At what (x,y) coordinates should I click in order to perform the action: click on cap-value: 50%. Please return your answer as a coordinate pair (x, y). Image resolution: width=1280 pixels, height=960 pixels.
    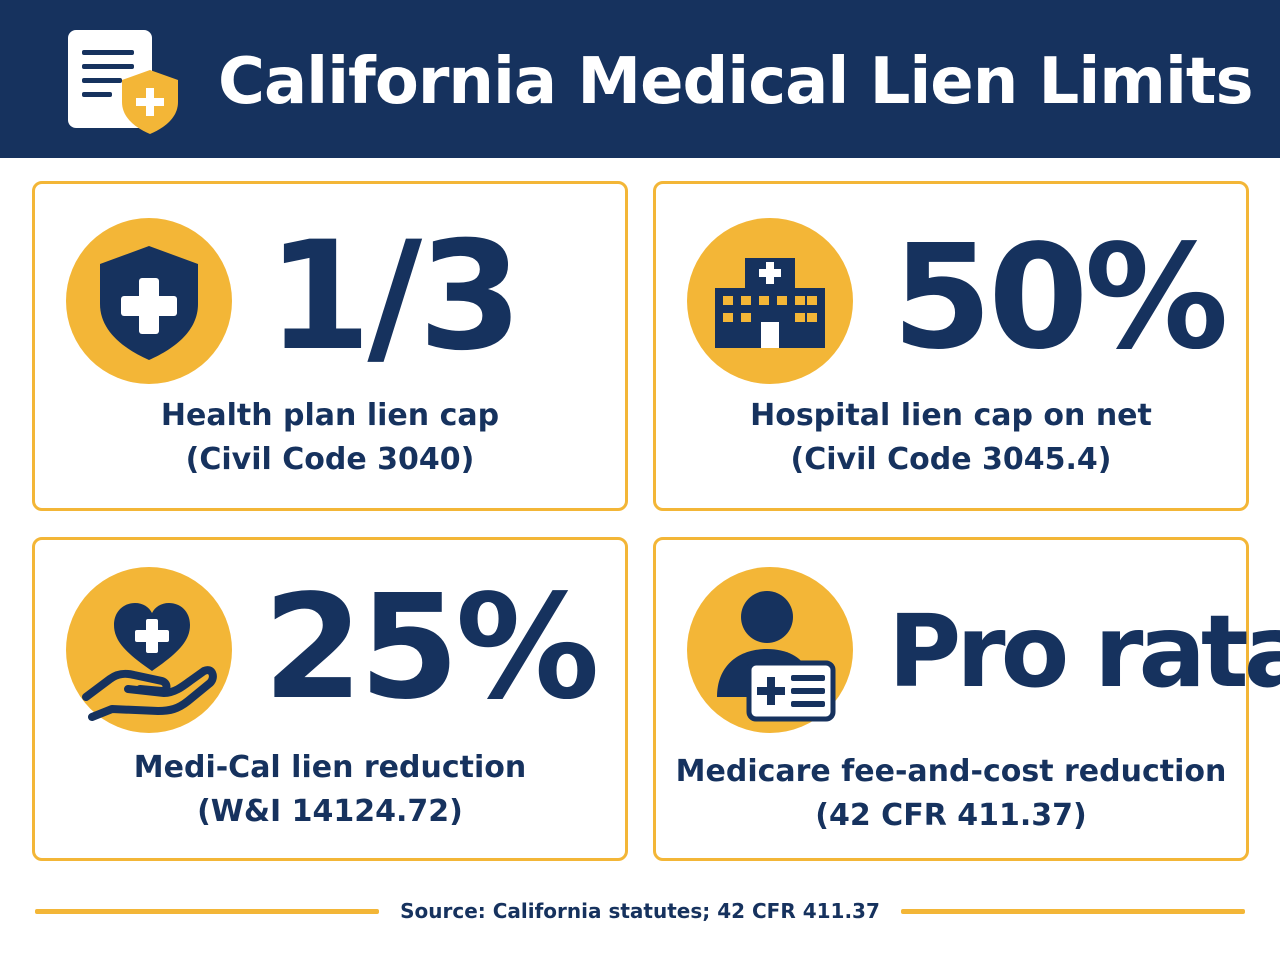
    Looking at the image, I should click on (1060, 297).